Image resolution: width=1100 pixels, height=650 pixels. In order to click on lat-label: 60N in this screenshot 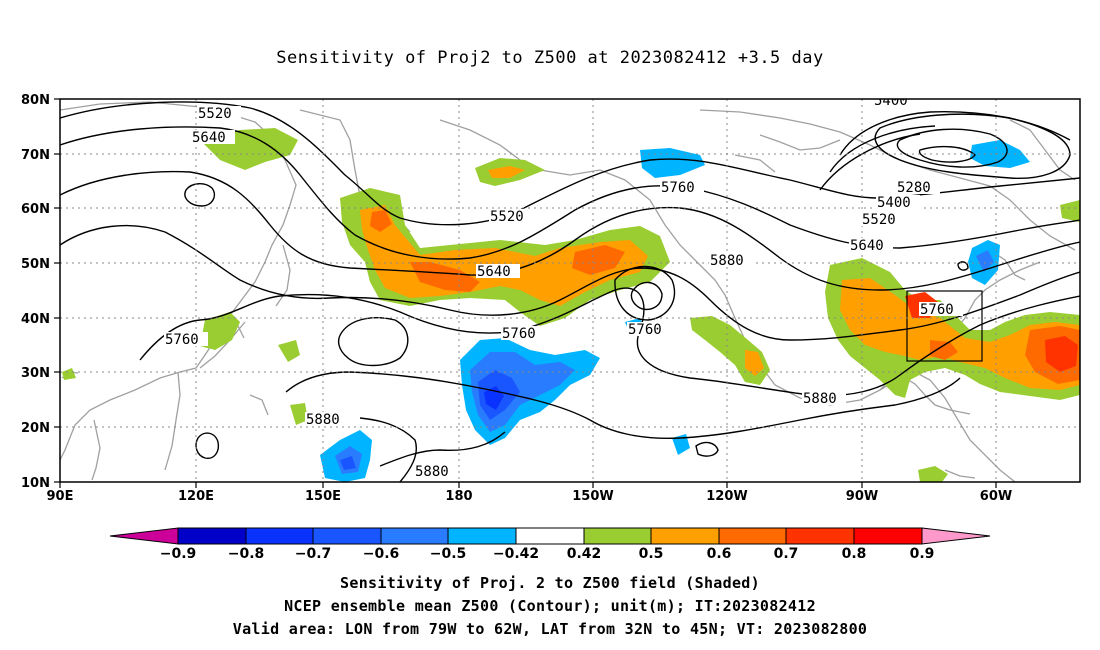, I will do `click(35, 209)`.